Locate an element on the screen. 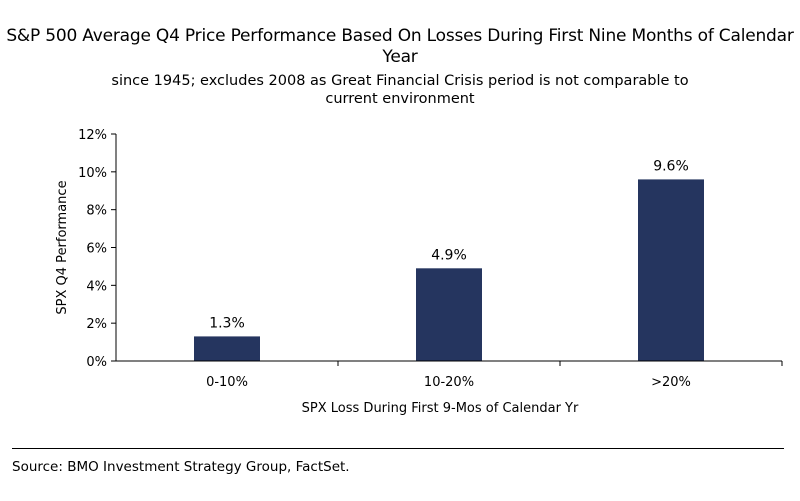 The width and height of the screenshot is (800, 501). bar-value-label: 4.9% is located at coordinates (449, 255).